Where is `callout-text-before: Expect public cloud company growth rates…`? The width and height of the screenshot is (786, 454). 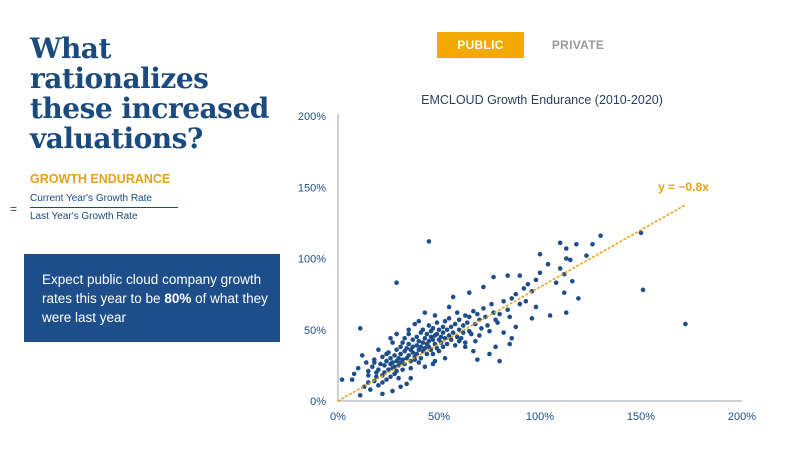
callout-text-before: Expect public cloud company growth rates… is located at coordinates (152, 289).